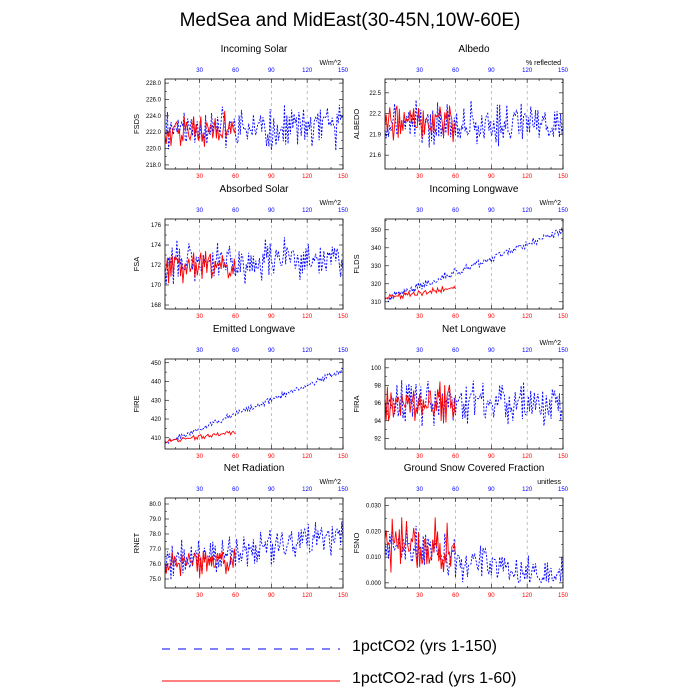 The width and height of the screenshot is (700, 700). Describe the element at coordinates (343, 177) in the screenshot. I see `xtick-label-bottom-fsds-150: 150` at that location.